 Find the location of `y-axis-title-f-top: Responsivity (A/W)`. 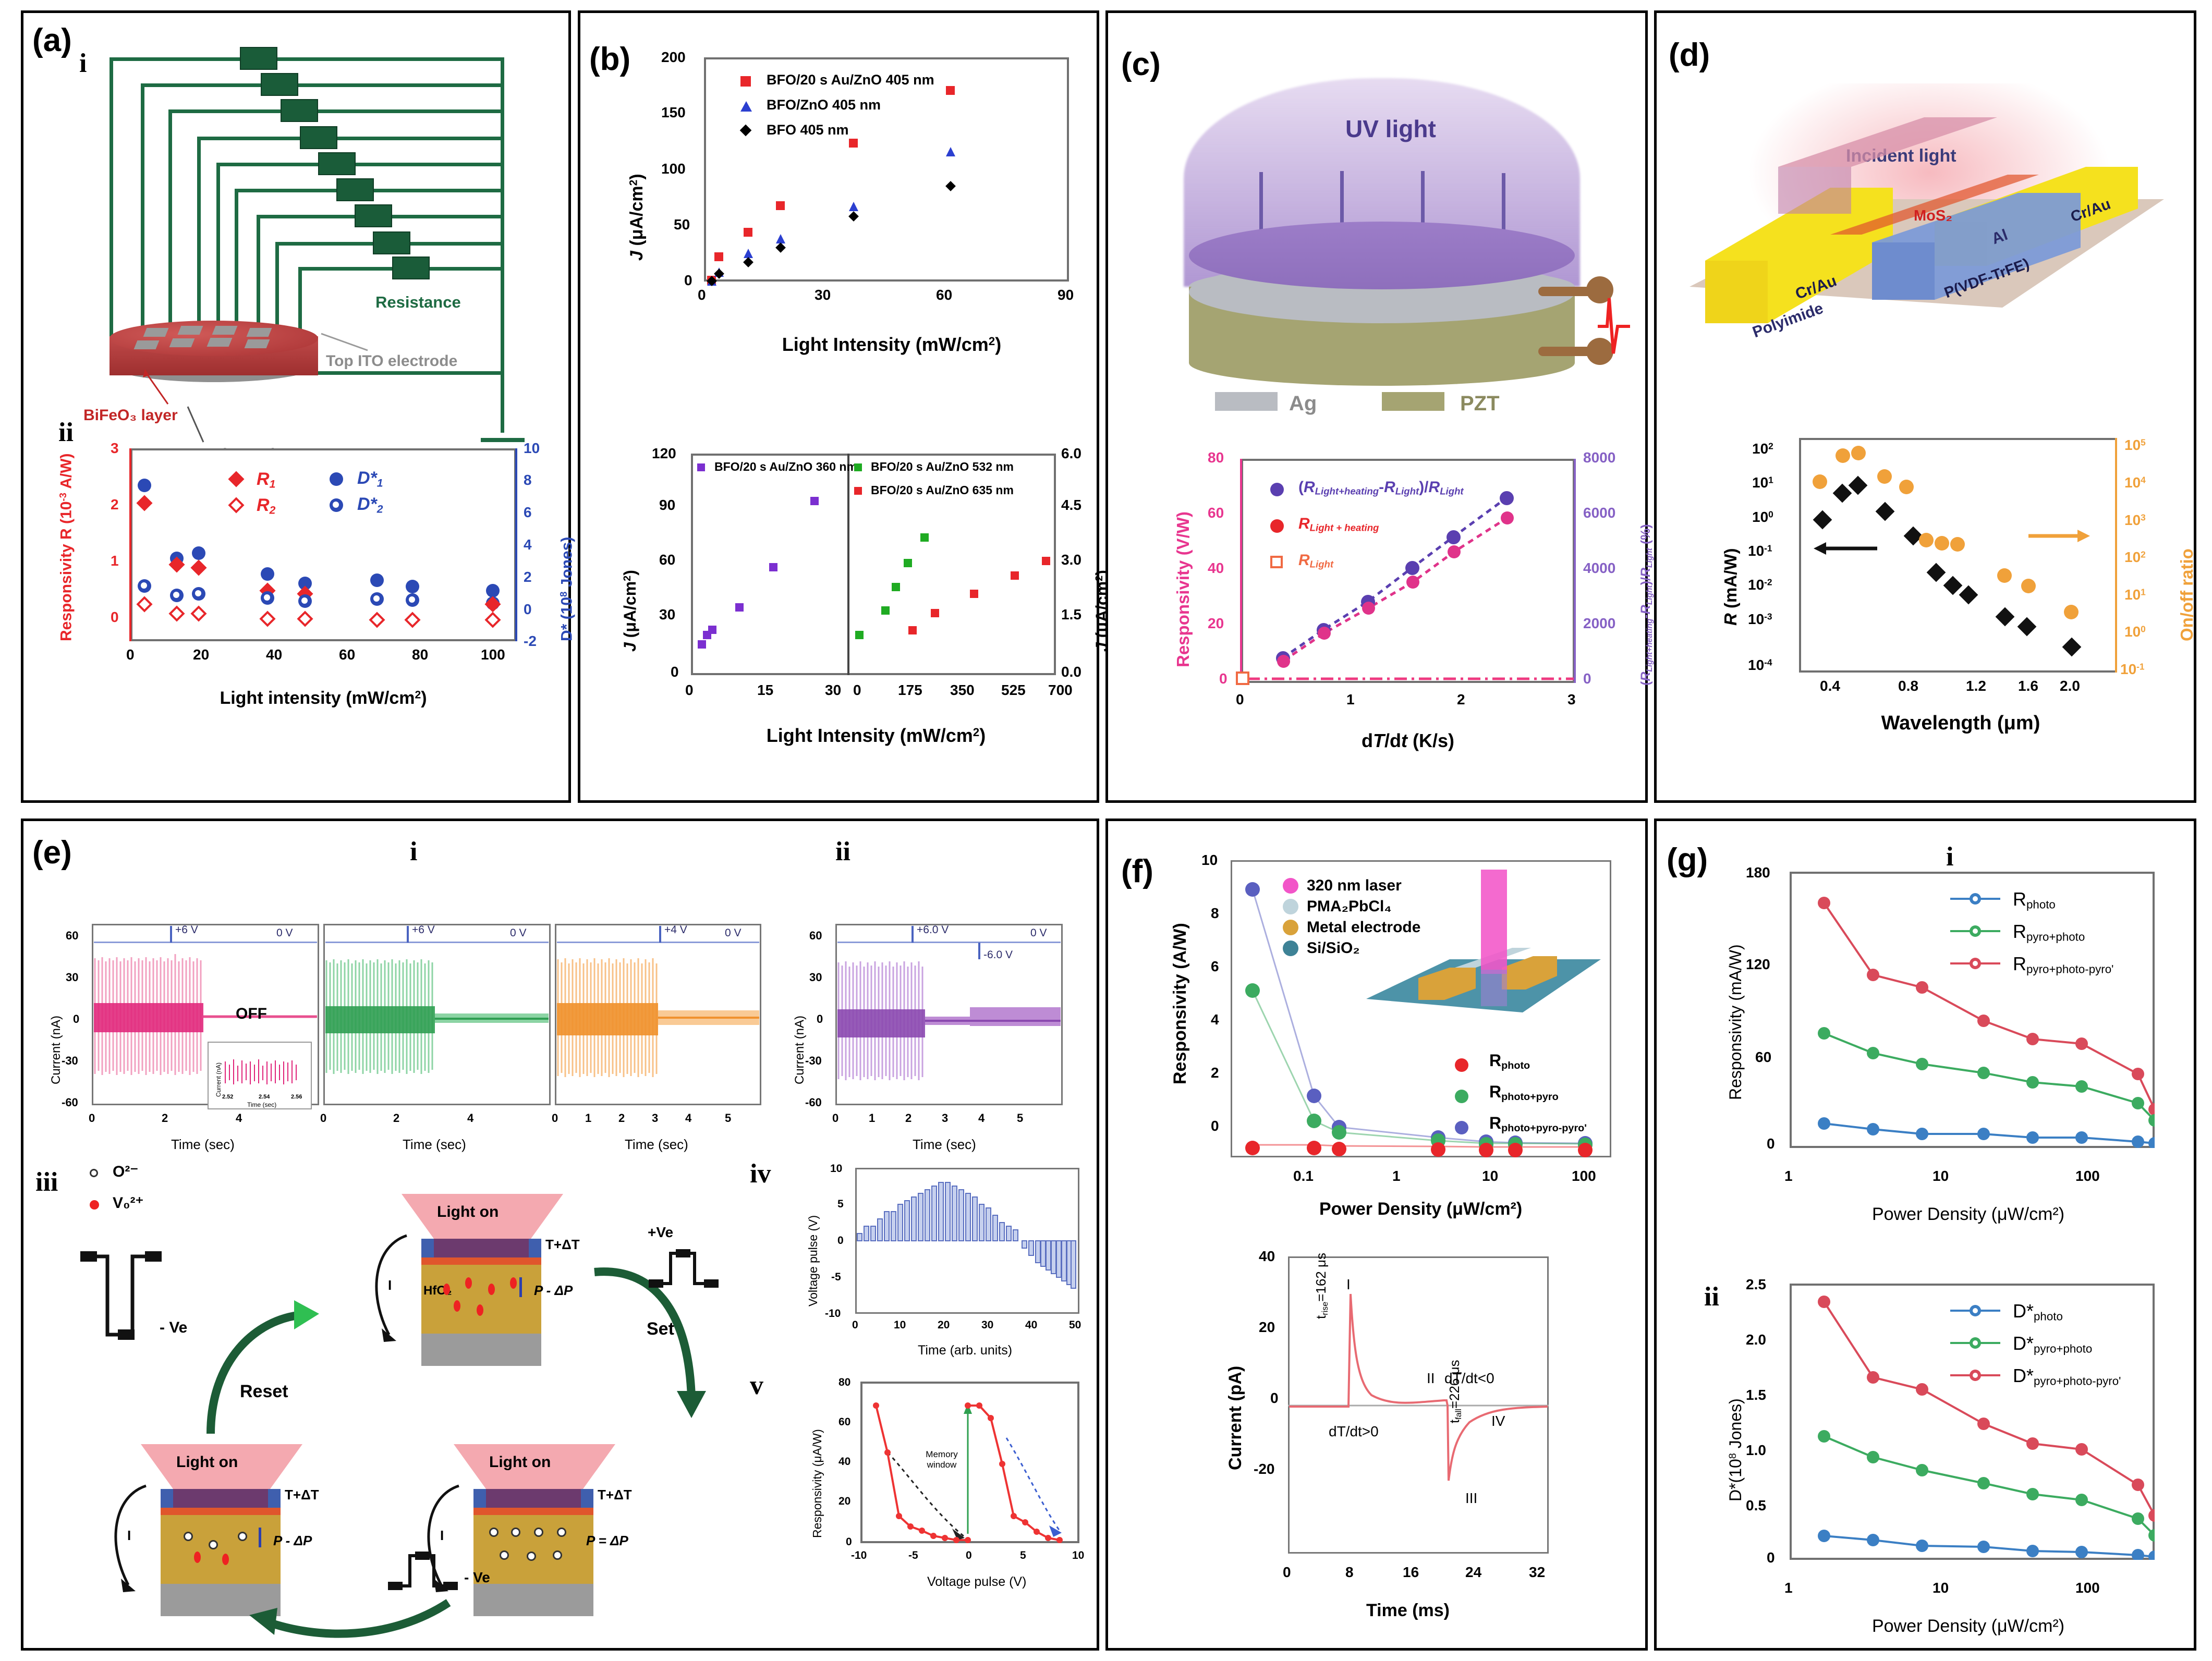

y-axis-title-f-top: Responsivity (A/W) is located at coordinates (1180, 1003).